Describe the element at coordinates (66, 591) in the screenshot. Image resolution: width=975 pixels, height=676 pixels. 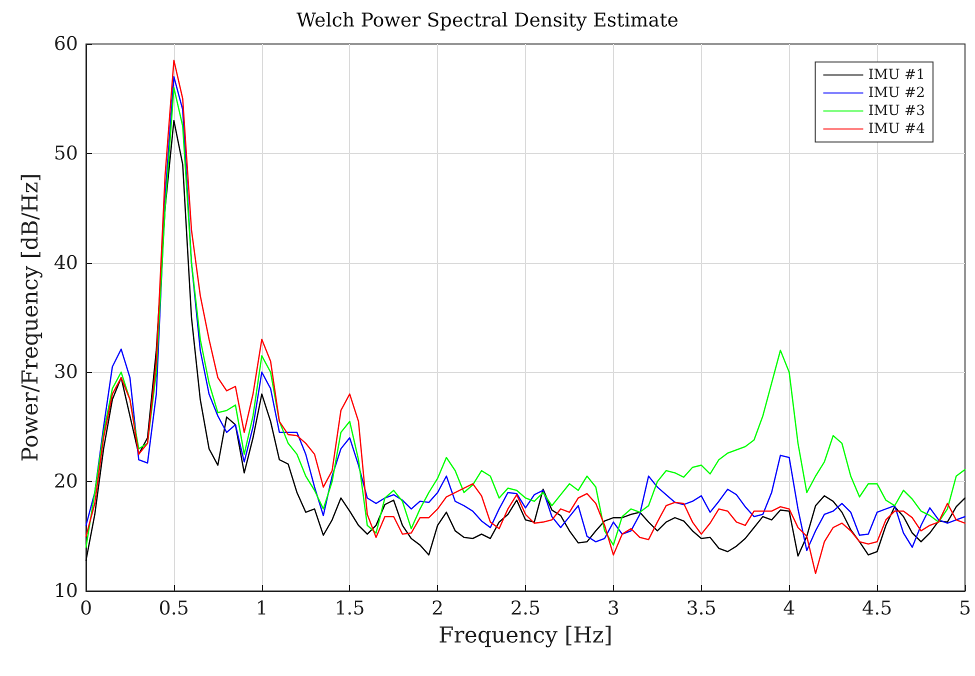
I see `y-tick-label: 10` at that location.